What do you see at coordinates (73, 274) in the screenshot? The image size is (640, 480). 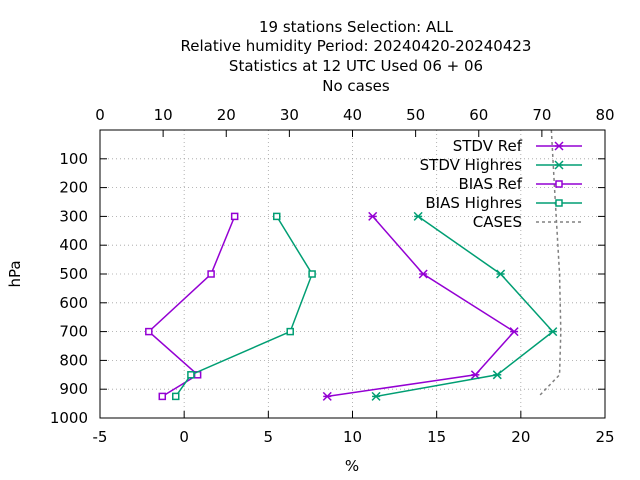 I see `y-tick-label: 500` at bounding box center [73, 274].